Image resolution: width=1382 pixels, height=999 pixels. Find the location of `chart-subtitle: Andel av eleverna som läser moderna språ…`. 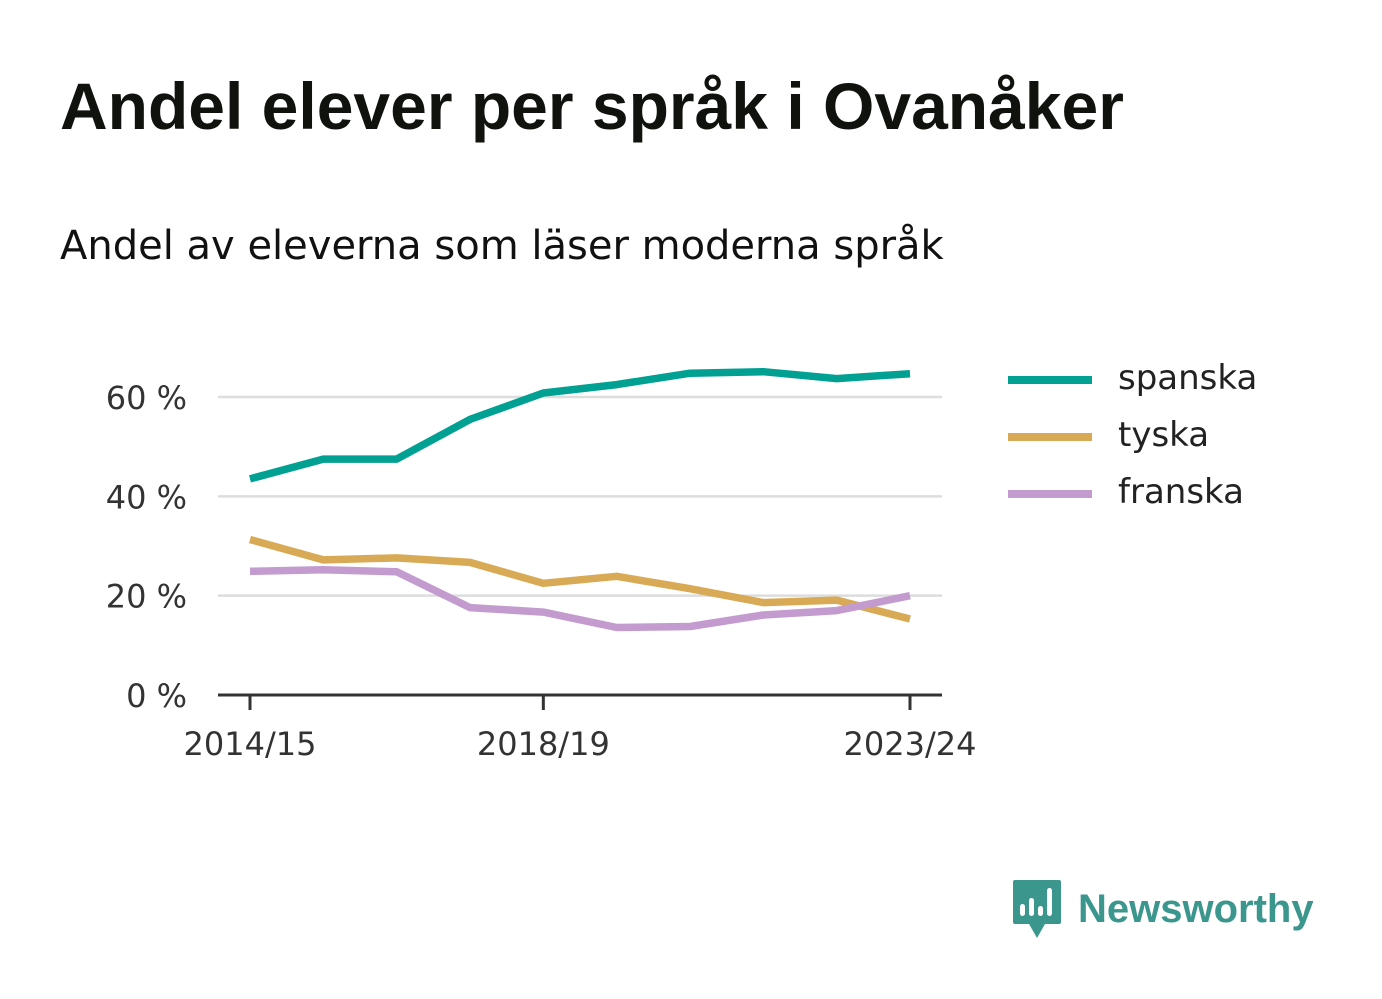

chart-subtitle: Andel av eleverna som läser moderna språ… is located at coordinates (502, 246).